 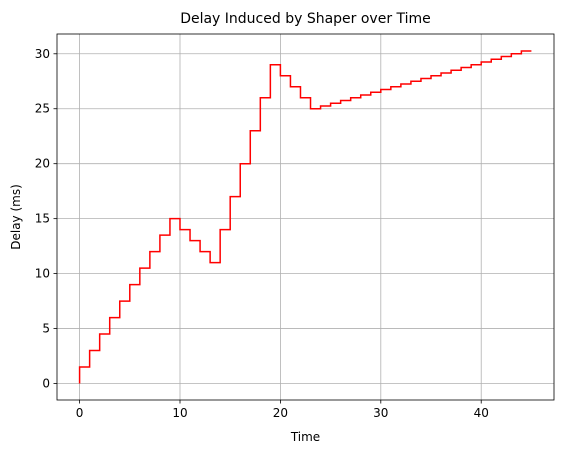 What do you see at coordinates (305, 19) in the screenshot?
I see `chart-title: Delay Induced by Shaper over Time` at bounding box center [305, 19].